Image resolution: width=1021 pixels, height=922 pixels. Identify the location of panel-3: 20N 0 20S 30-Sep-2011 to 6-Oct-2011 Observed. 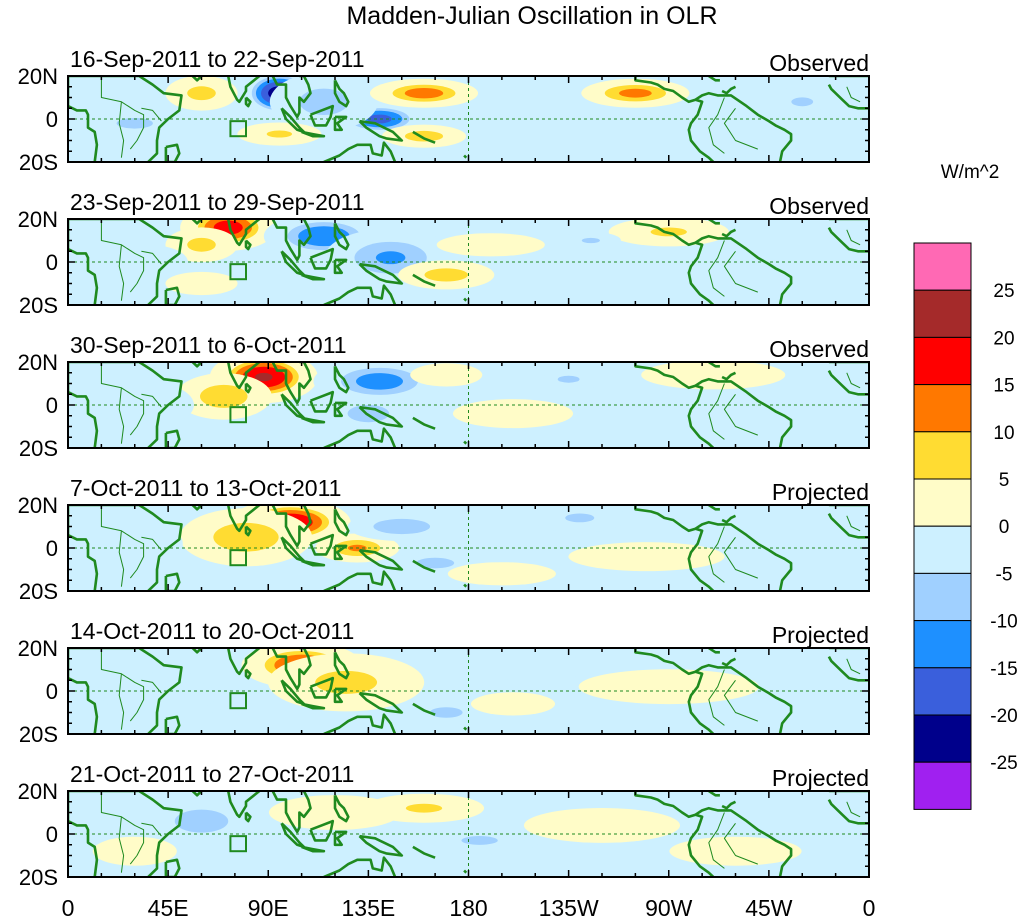
(444, 396).